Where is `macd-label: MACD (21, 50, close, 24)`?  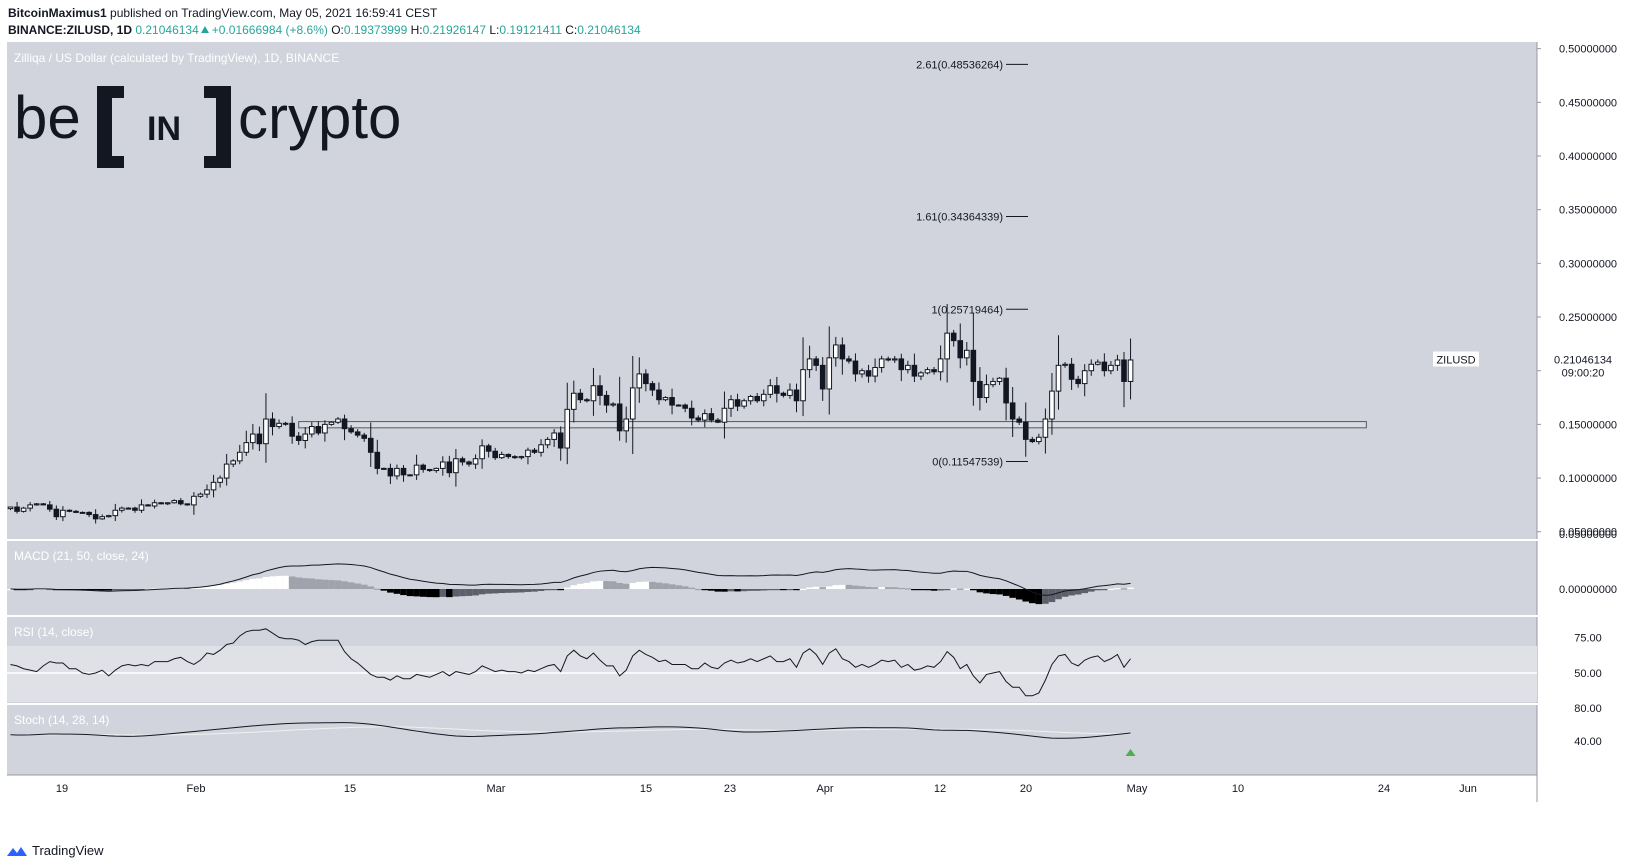 macd-label: MACD (21, 50, close, 24) is located at coordinates (81, 556).